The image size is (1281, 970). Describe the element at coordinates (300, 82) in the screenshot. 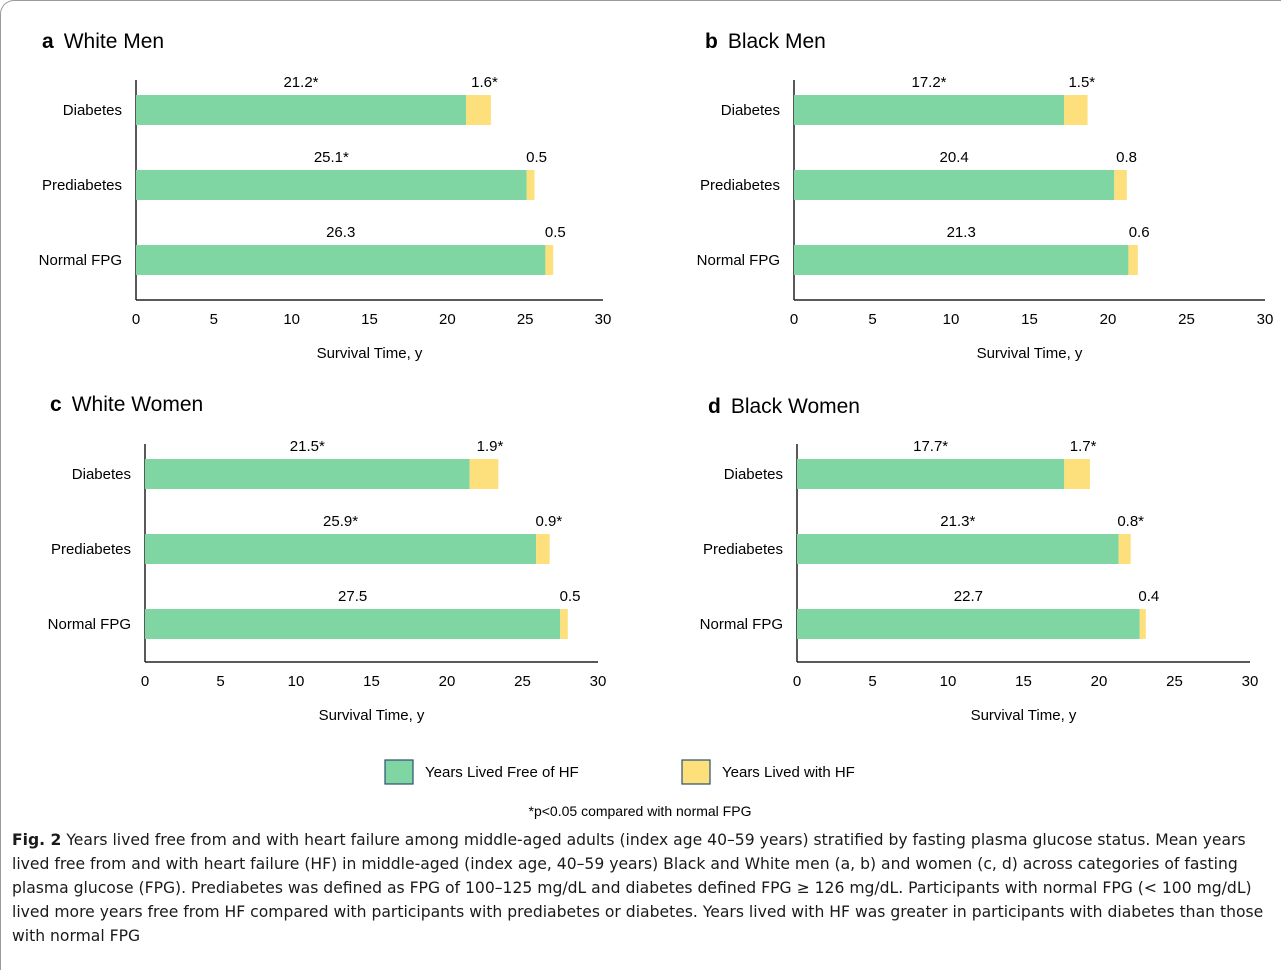

I see `data-label-free-of-hf: 21.2*` at that location.